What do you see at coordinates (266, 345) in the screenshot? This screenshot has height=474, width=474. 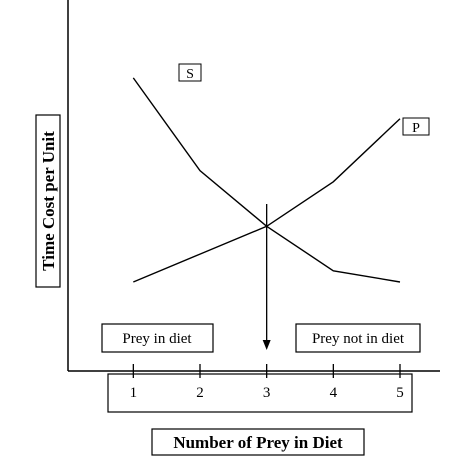 I see `optimum-arrow-head` at bounding box center [266, 345].